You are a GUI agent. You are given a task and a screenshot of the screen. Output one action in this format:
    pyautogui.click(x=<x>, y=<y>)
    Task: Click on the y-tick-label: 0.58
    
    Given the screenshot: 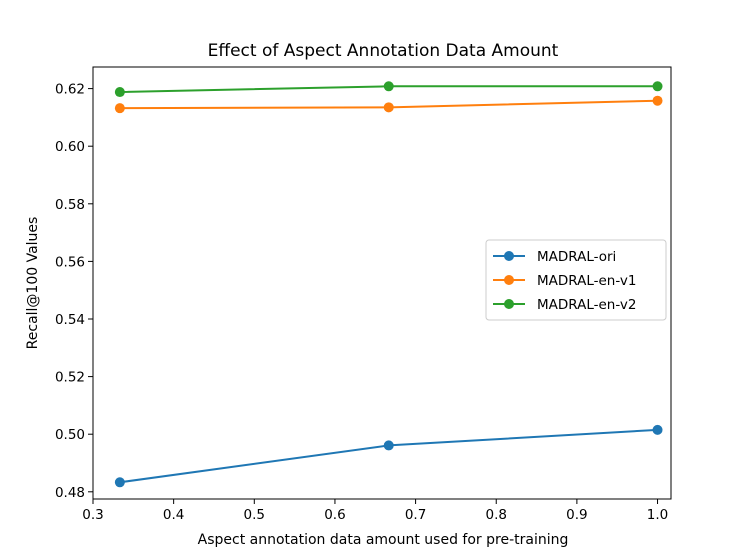 What is the action you would take?
    pyautogui.click(x=70, y=205)
    